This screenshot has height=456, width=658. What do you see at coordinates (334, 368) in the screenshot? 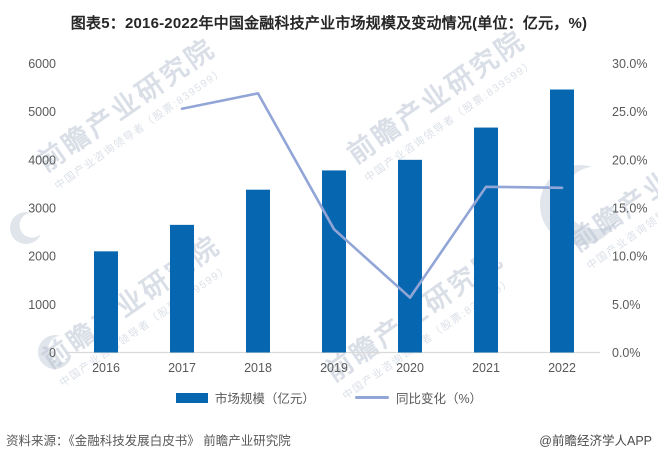
I see `x-axis-tick-label: 2019` at bounding box center [334, 368].